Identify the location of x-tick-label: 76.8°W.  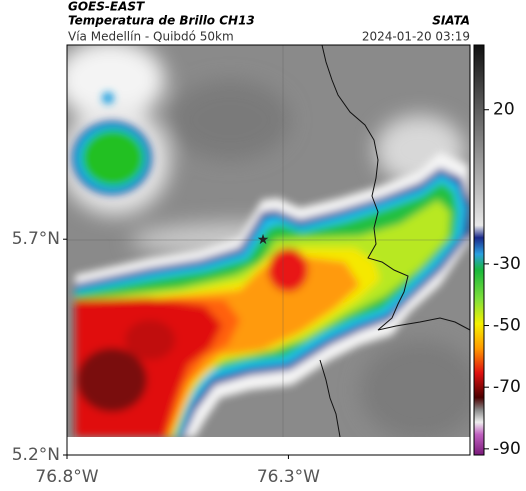
(66, 477).